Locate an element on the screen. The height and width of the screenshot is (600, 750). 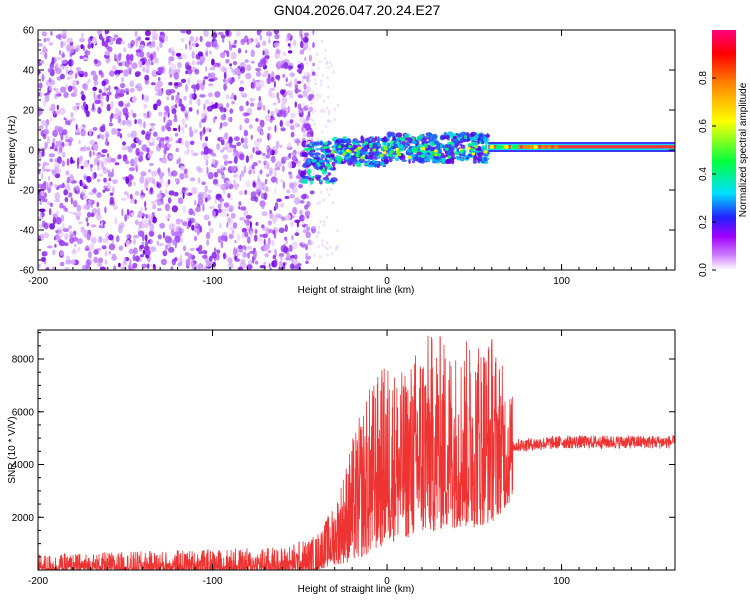
burst-region is located at coordinates (395, 158).